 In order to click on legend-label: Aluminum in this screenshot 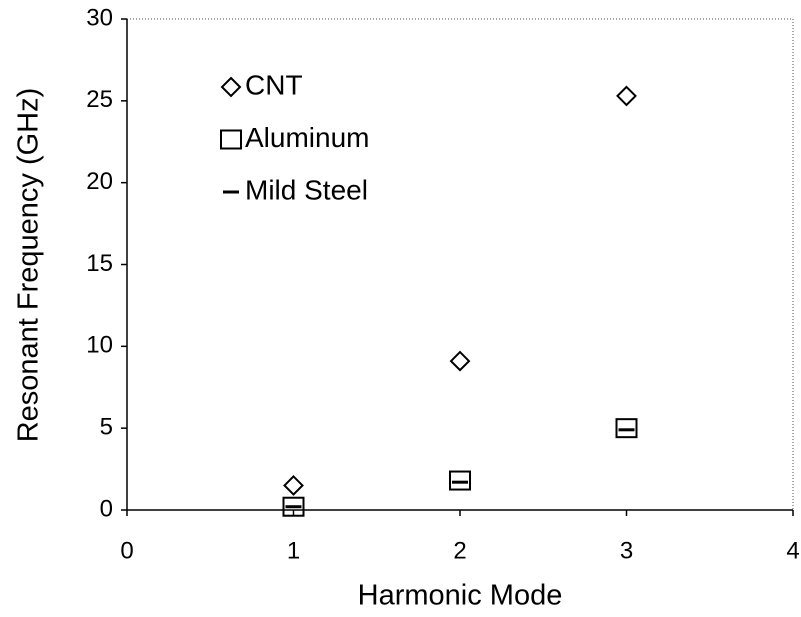, I will do `click(307, 137)`.